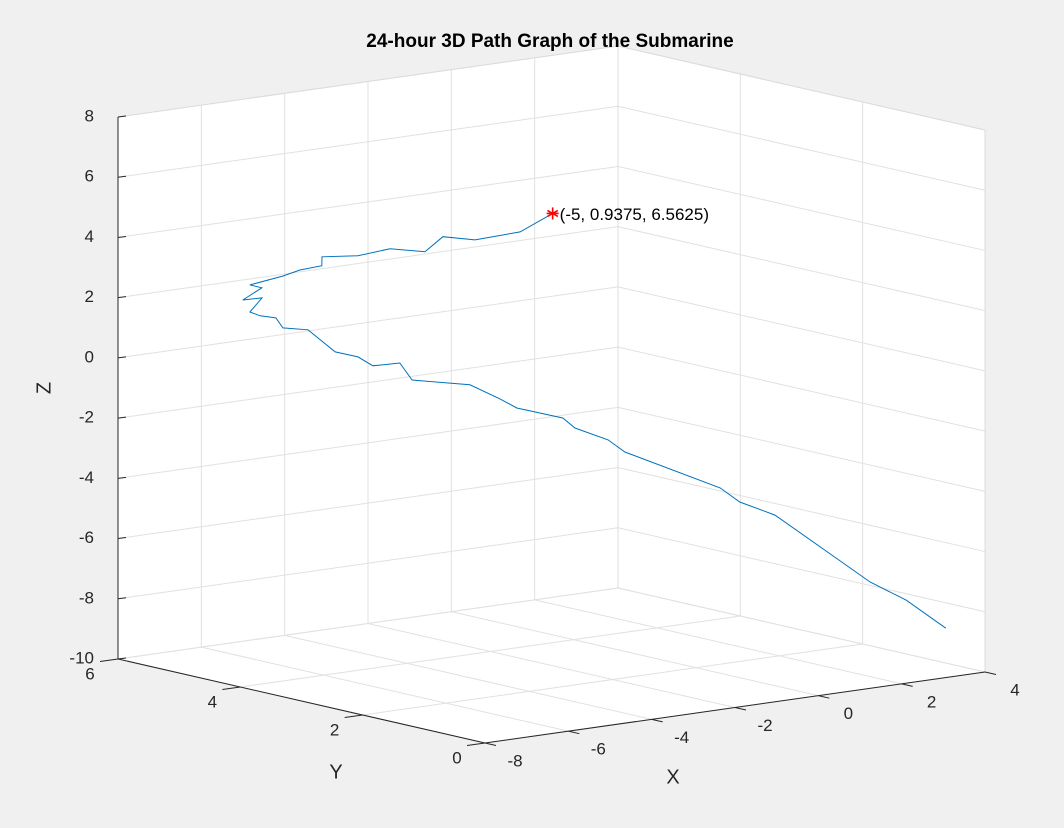 This screenshot has height=828, width=1064. What do you see at coordinates (86, 537) in the screenshot?
I see `z-tick-label: -6` at bounding box center [86, 537].